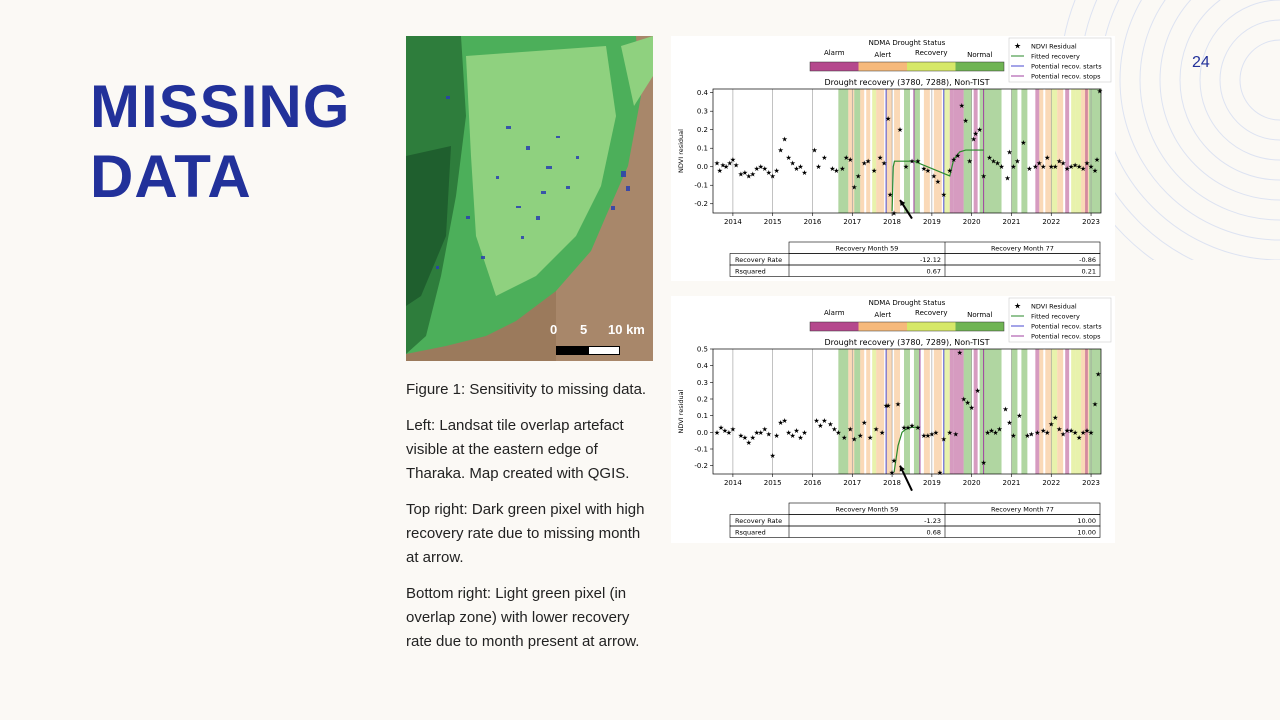  I want to click on chart-title: Drought recovery (3780, 7289), Non-TIST, so click(906, 342).